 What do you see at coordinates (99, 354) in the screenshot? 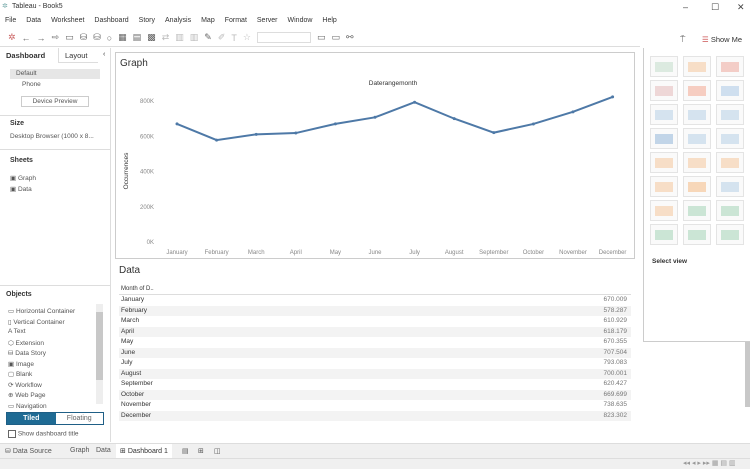
I see `objects-scrollbar` at bounding box center [99, 354].